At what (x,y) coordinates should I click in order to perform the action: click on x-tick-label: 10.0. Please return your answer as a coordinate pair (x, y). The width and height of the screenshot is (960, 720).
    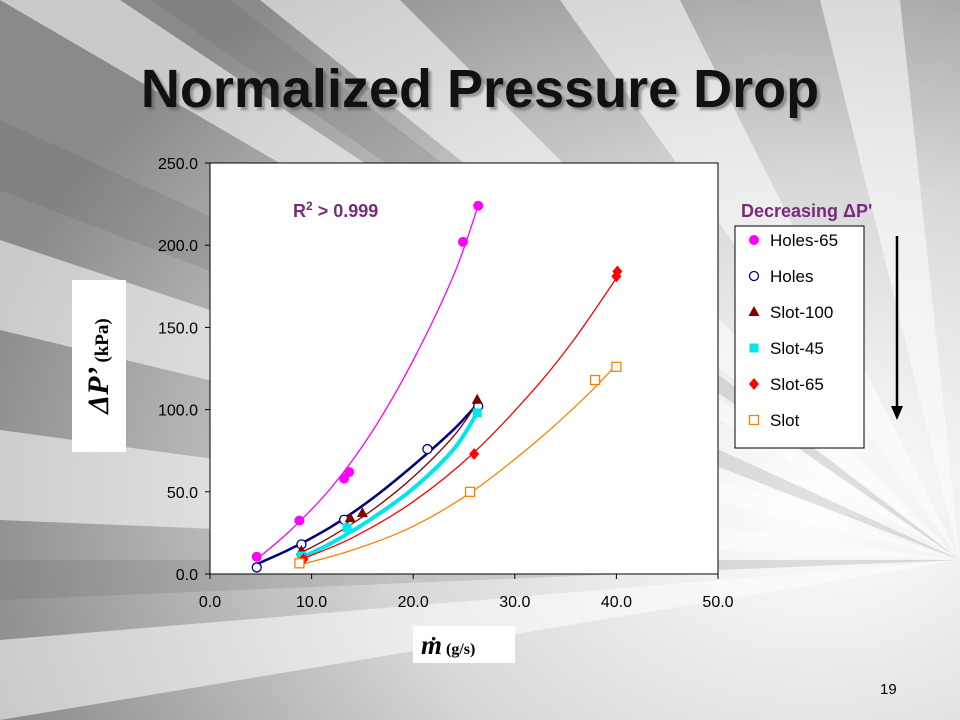
    Looking at the image, I should click on (311, 602).